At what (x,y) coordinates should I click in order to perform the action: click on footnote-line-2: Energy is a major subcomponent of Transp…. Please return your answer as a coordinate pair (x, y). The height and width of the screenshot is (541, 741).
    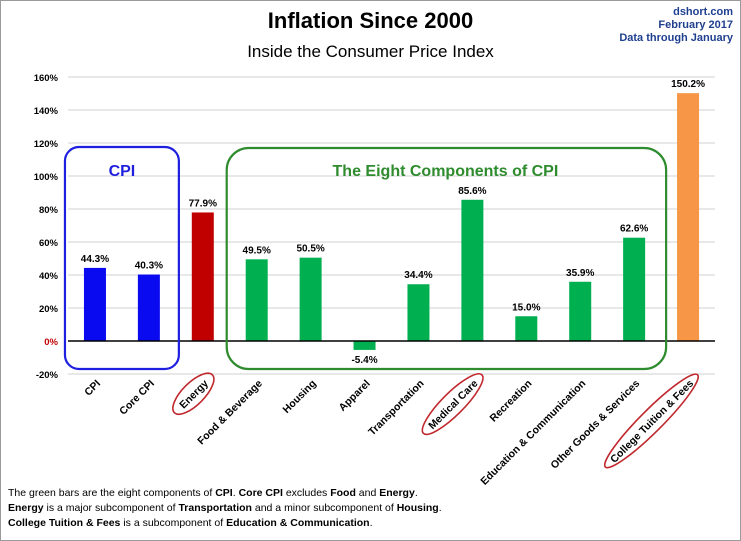
    Looking at the image, I should click on (225, 508).